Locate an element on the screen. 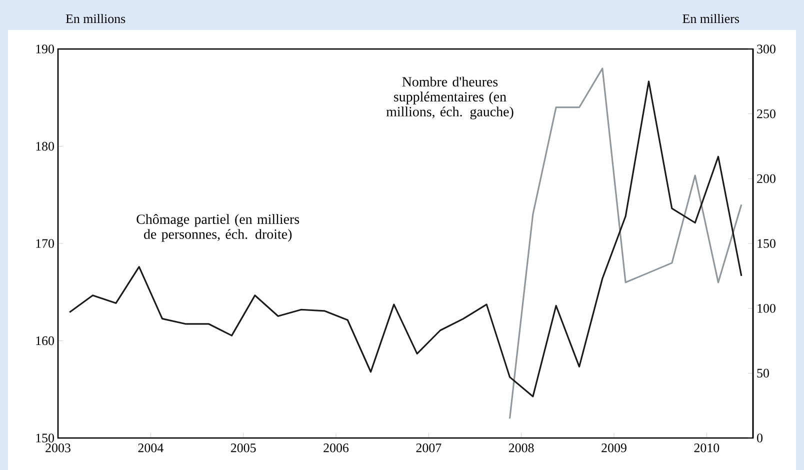  x-tick-label: 2009 is located at coordinates (614, 448).